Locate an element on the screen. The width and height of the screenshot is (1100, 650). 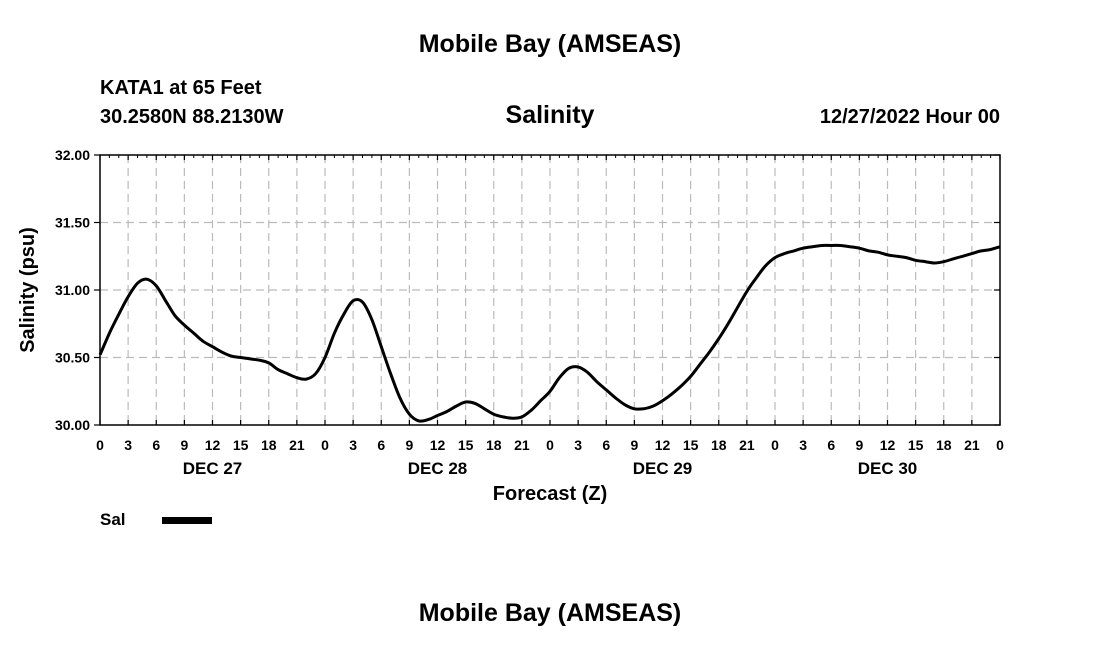
y-tick-label: 31.00 is located at coordinates (72, 290).